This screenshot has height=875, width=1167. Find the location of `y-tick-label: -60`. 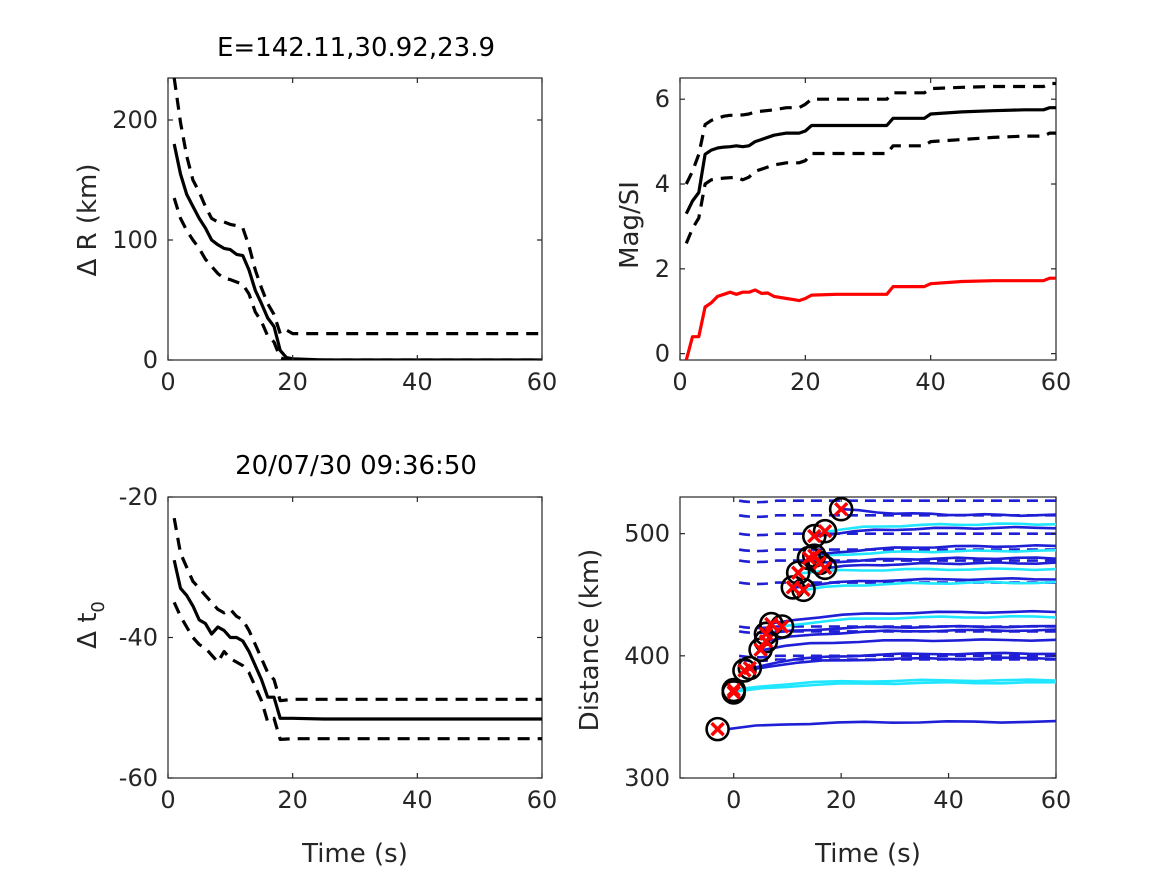

y-tick-label: -60 is located at coordinates (138, 778).